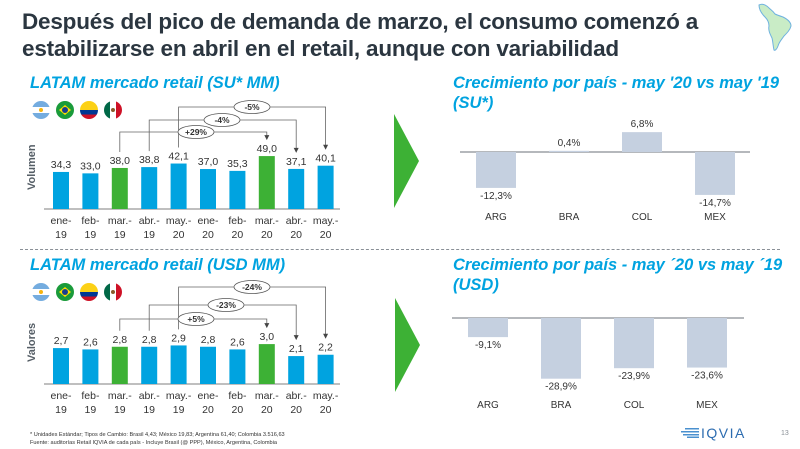  Describe the element at coordinates (178, 338) in the screenshot. I see `bar-value-label: 2,9` at that location.